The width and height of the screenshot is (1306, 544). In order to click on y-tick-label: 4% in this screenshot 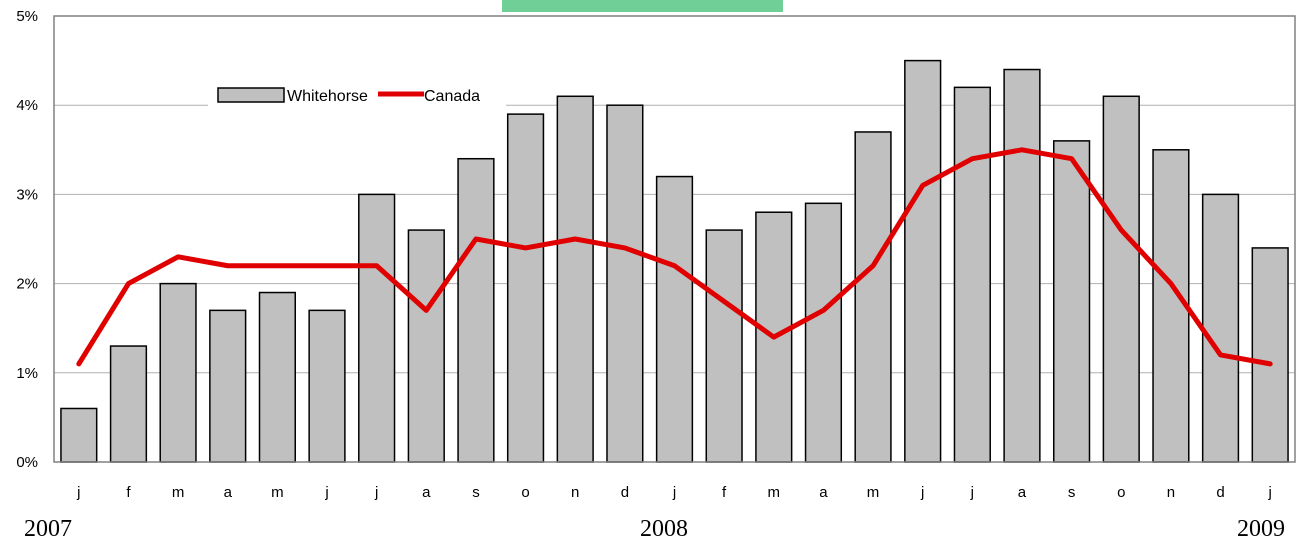, I will do `click(27, 105)`.